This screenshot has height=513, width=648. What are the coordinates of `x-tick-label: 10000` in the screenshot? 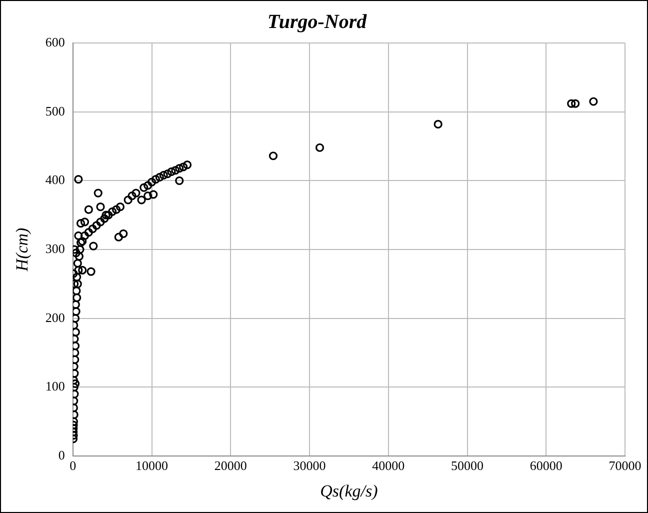 It's located at (152, 466).